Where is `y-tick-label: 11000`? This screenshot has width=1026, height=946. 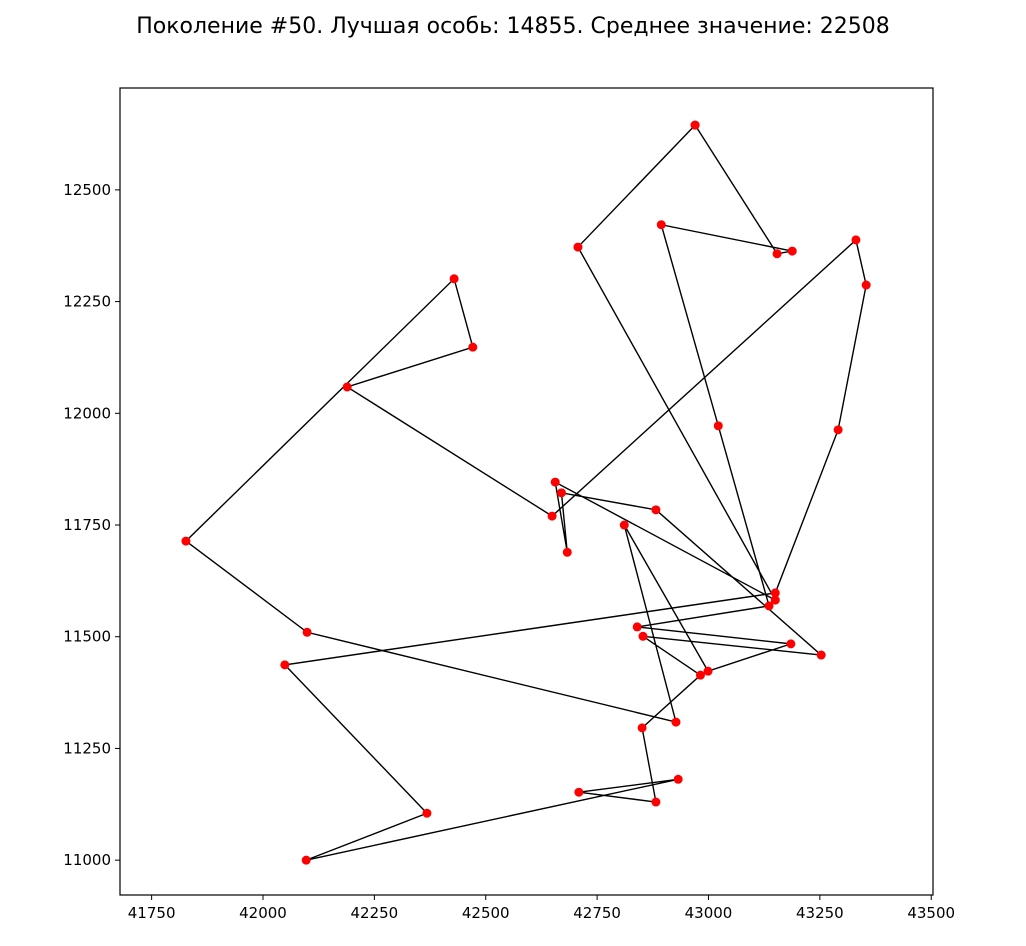 y-tick-label: 11000 is located at coordinates (87, 860).